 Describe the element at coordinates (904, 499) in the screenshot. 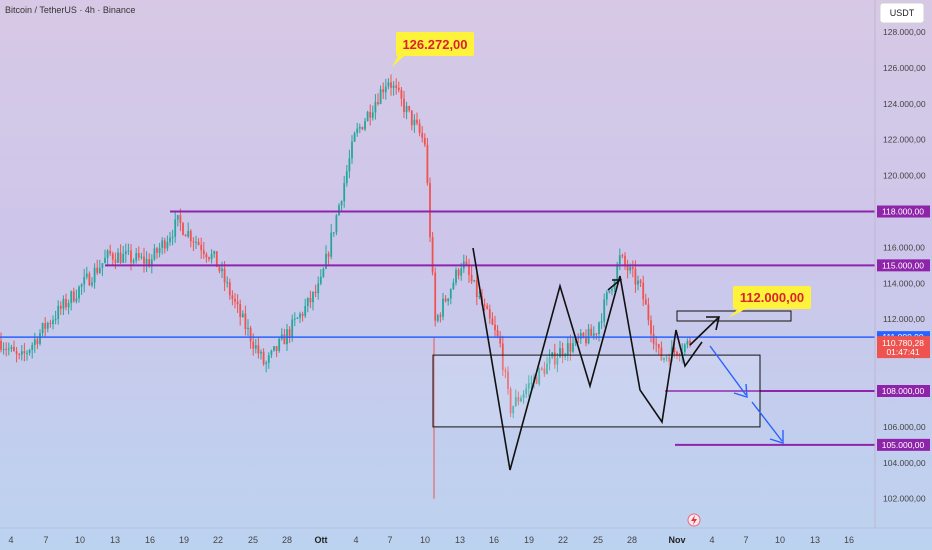

I see `price-tick-label: 102.000,00` at that location.